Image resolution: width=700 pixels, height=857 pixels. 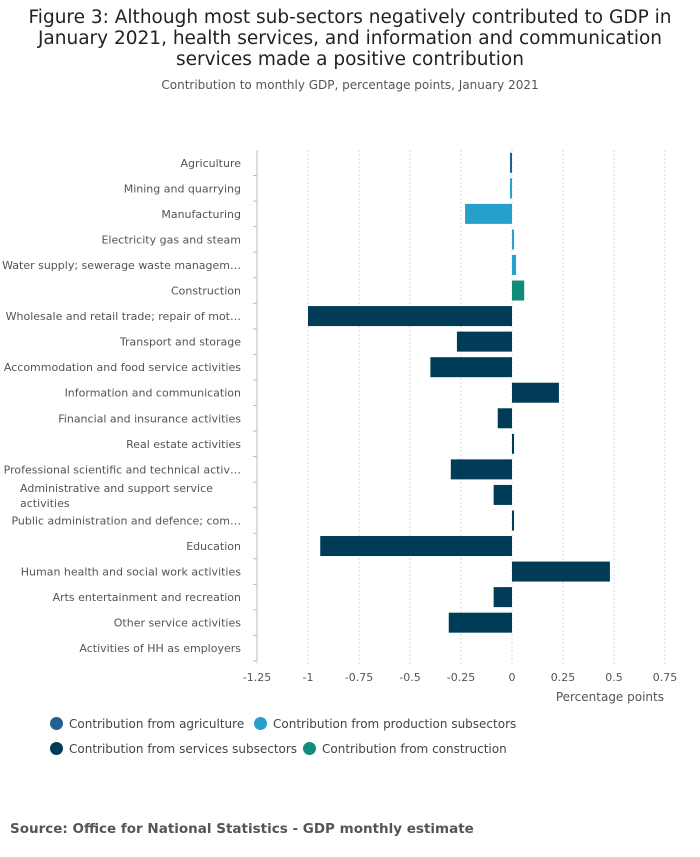 What do you see at coordinates (182, 188) in the screenshot?
I see `category-label: Mining and quarrying` at bounding box center [182, 188].